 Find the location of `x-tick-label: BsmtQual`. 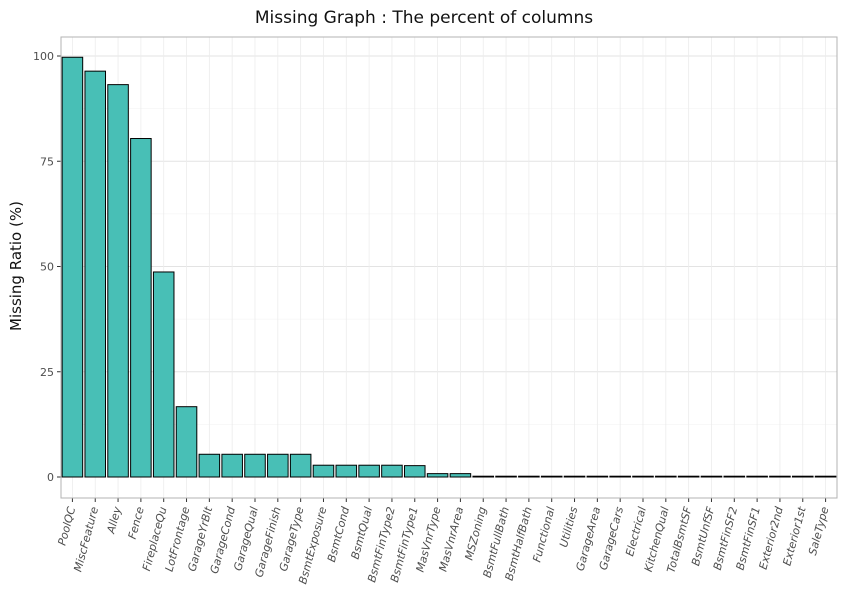

x-tick-label: BsmtQual is located at coordinates (362, 532).